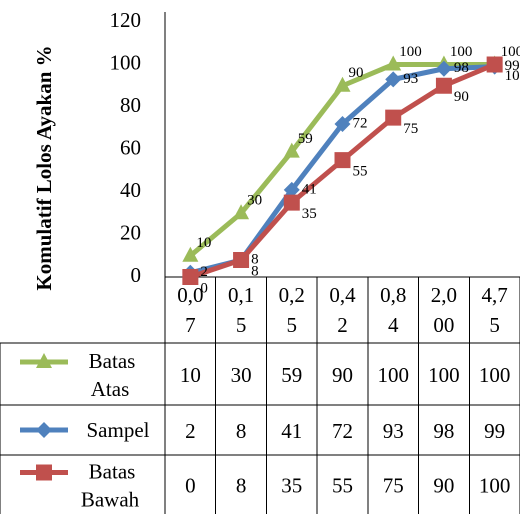  I want to click on table-cell-value: 93, so click(393, 431).